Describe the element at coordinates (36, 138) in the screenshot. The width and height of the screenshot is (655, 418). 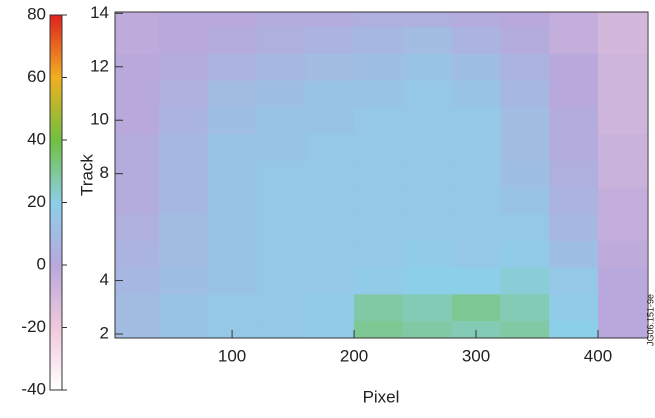
I see `colorbar-tick-label: 40` at that location.